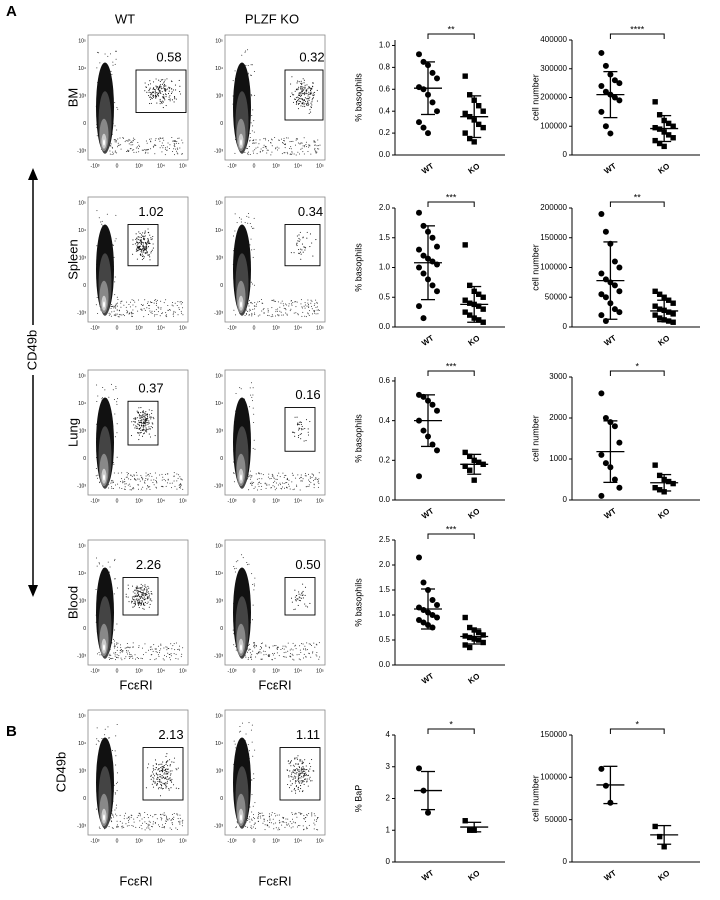  I want to click on y-tick-label: 2, so click(388, 798).